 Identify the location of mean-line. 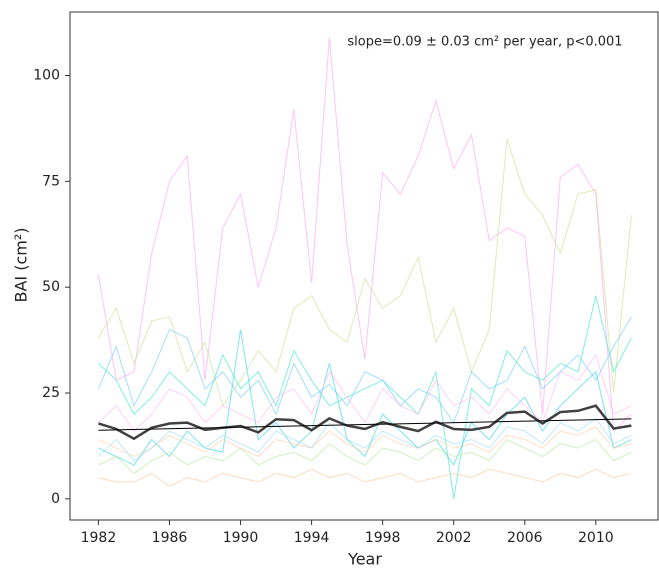
(365, 422).